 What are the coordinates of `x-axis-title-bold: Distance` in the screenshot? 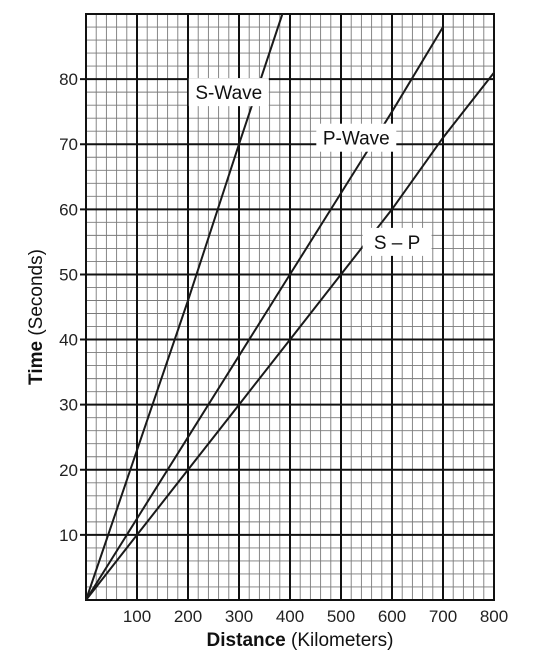 It's located at (246, 640).